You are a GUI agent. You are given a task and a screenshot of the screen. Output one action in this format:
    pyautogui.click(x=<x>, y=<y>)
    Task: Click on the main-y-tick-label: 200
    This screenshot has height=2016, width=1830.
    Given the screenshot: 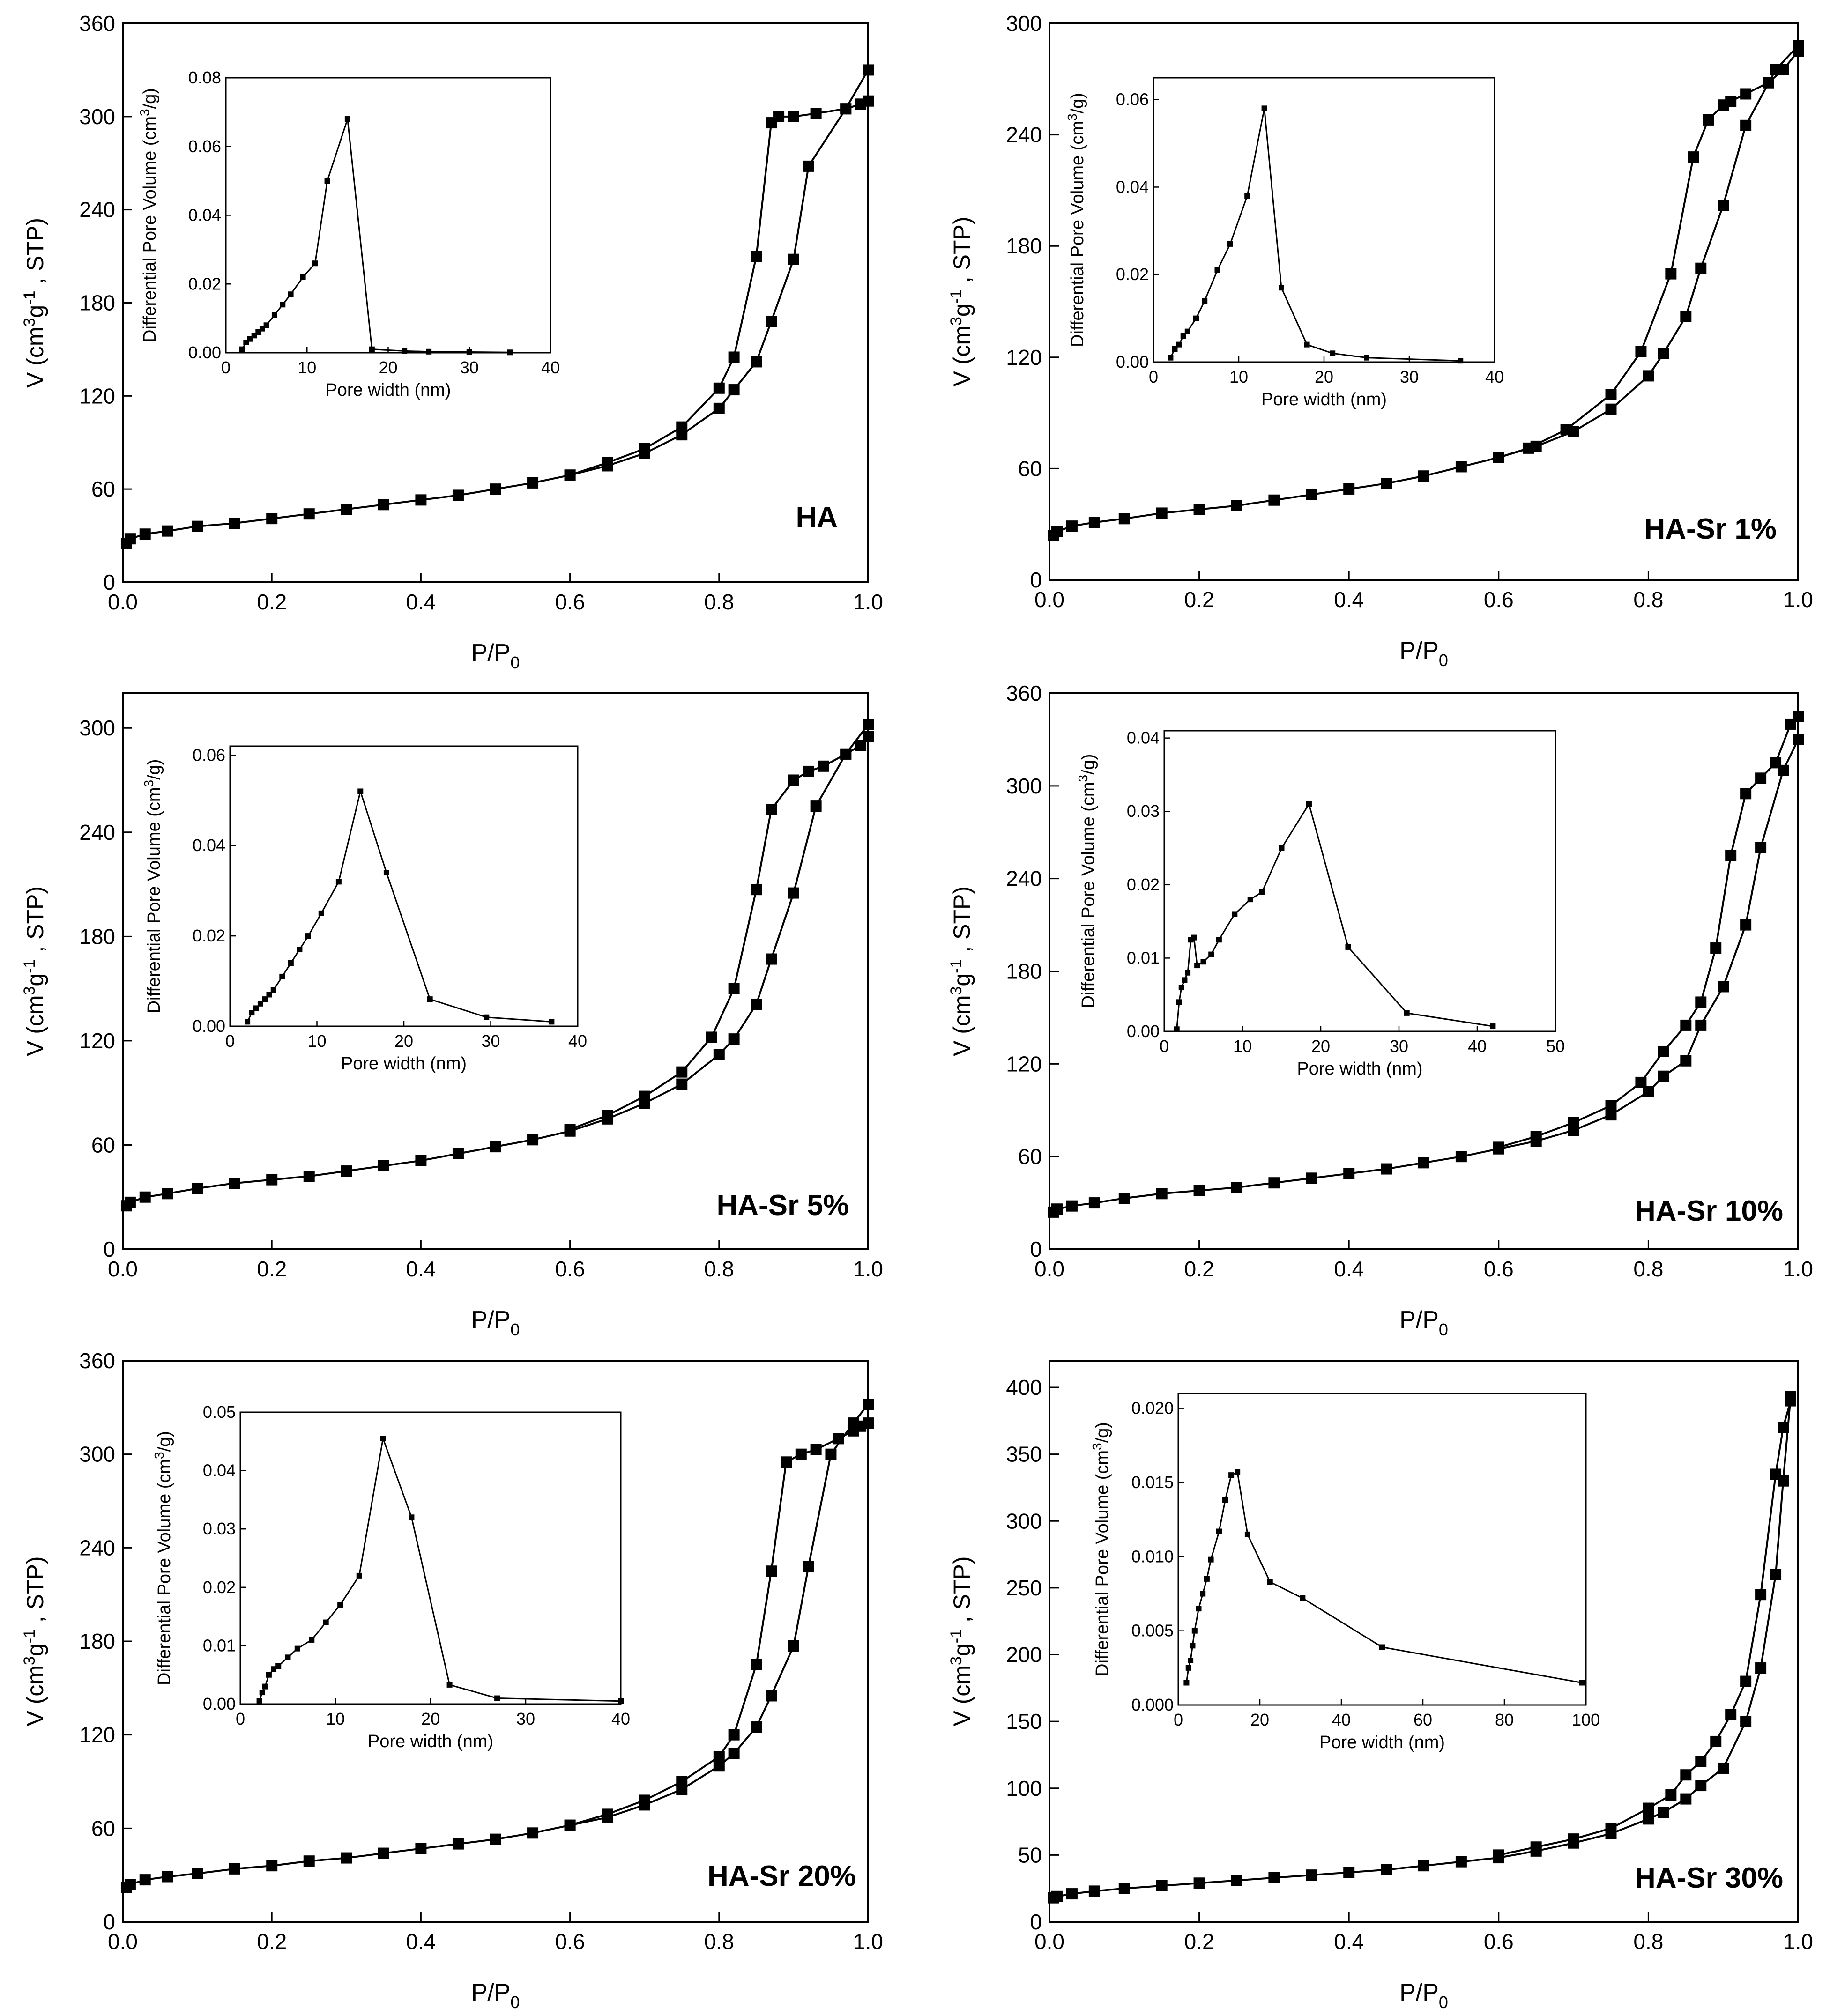 What is the action you would take?
    pyautogui.click(x=1024, y=1655)
    